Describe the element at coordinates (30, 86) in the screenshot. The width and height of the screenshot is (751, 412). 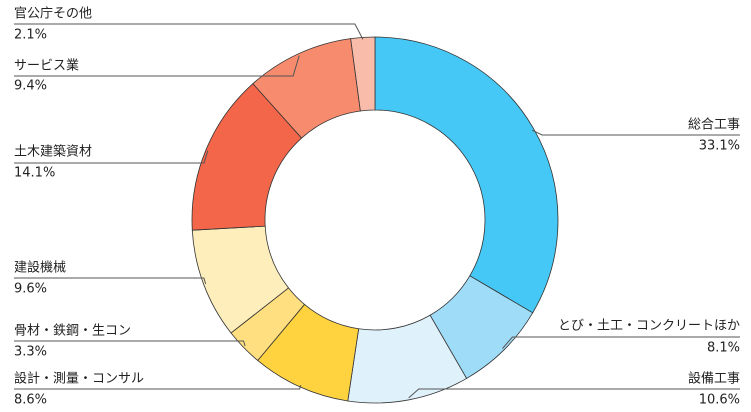
I see `value-label: 9.4%` at that location.